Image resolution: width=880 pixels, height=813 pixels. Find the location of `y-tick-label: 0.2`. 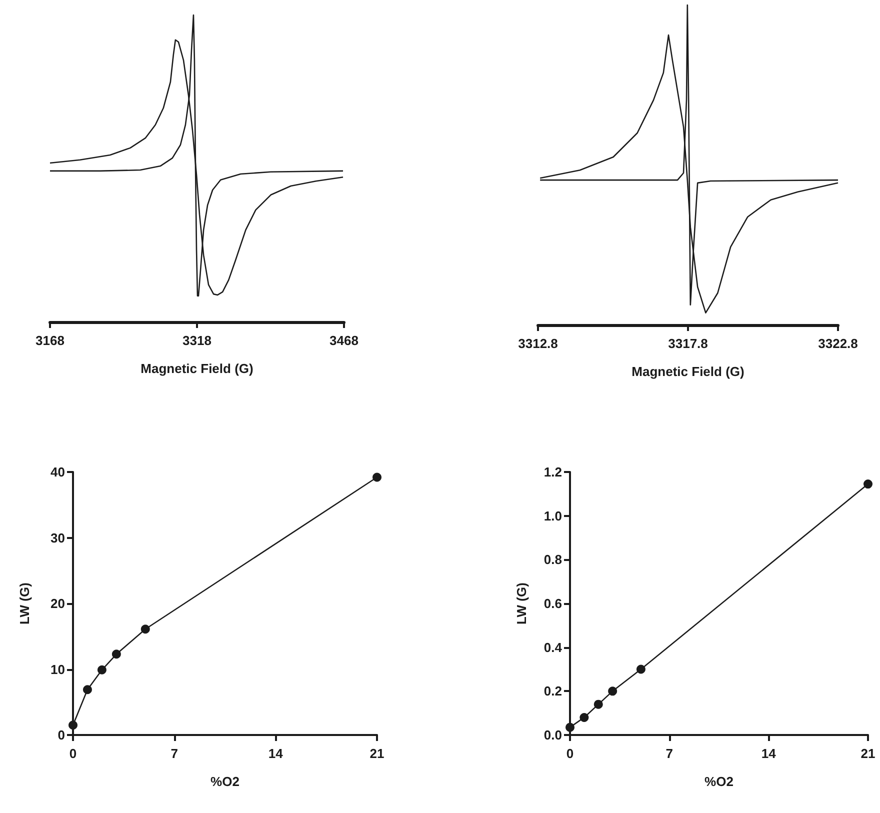

y-tick-label: 0.2 is located at coordinates (553, 691).